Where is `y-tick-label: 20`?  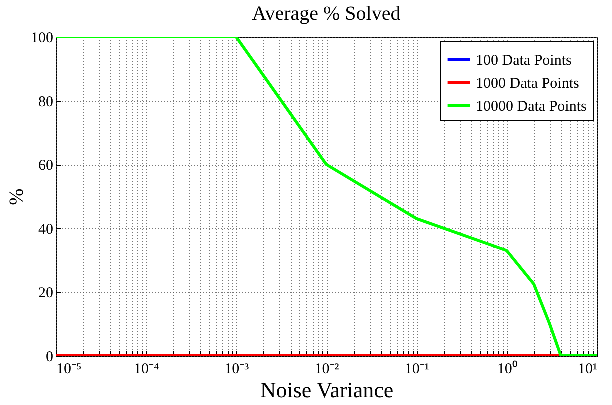 y-tick-label: 20 is located at coordinates (46, 294).